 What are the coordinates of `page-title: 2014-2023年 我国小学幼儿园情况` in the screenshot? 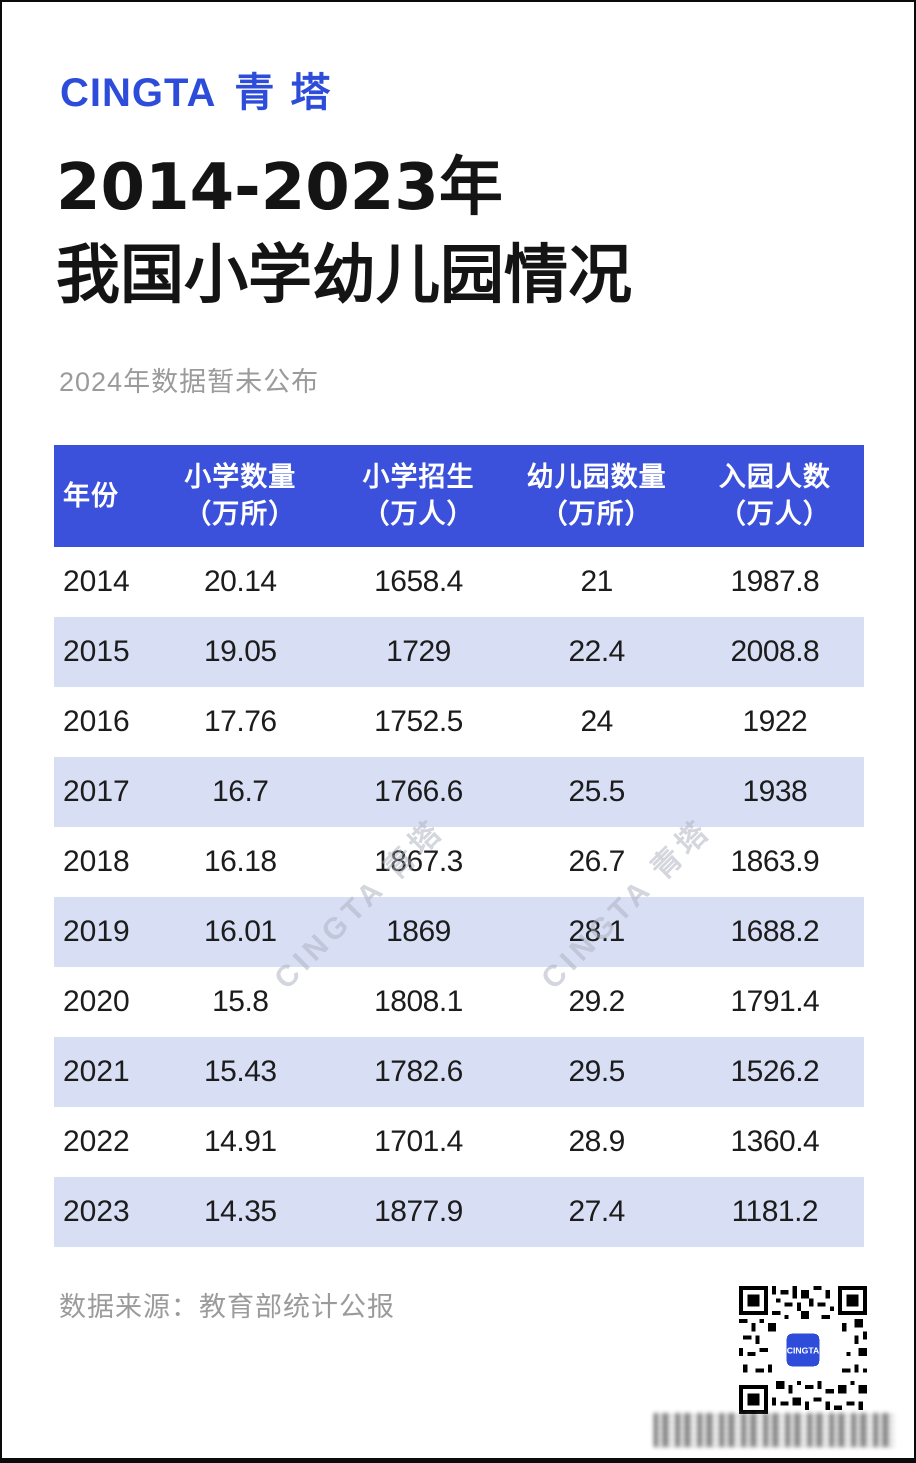 It's located at (344, 232).